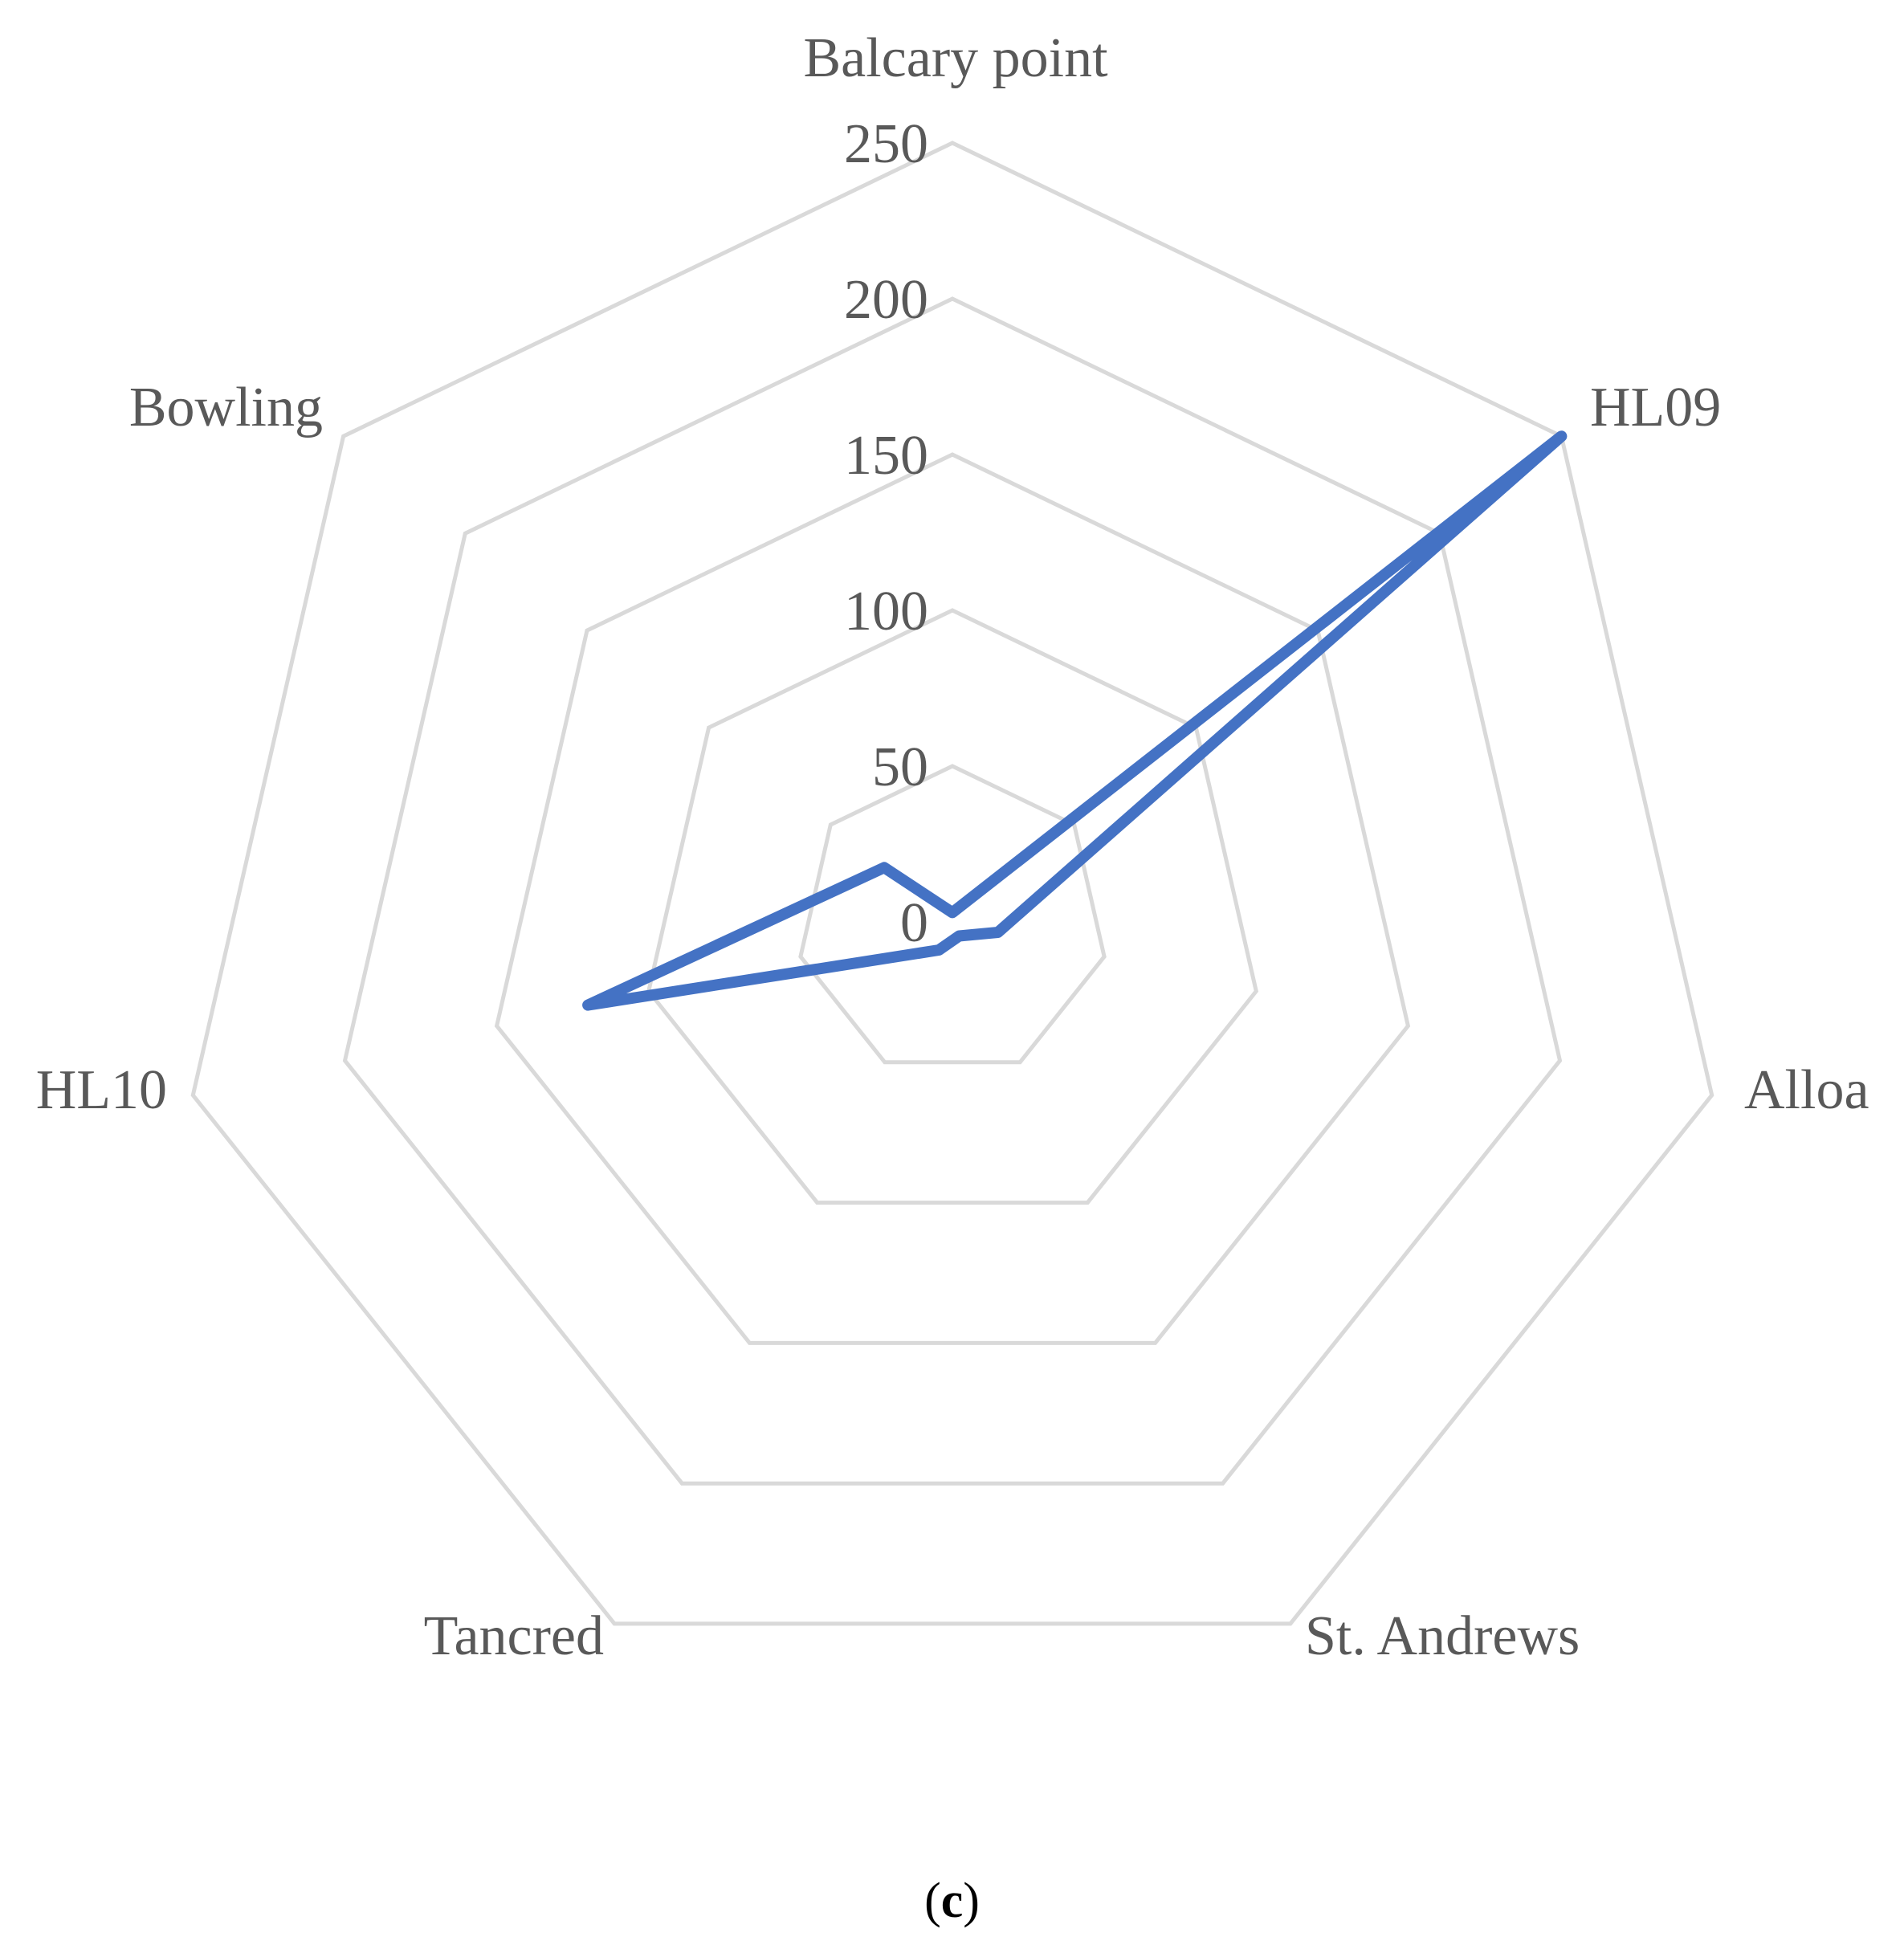  Describe the element at coordinates (226, 407) in the screenshot. I see `category-label-6: Bowling` at that location.